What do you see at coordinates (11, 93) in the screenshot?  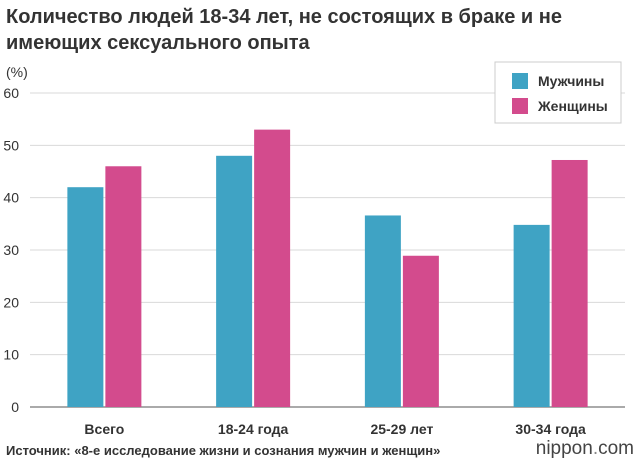 I see `y-tick-label: 60` at bounding box center [11, 93].